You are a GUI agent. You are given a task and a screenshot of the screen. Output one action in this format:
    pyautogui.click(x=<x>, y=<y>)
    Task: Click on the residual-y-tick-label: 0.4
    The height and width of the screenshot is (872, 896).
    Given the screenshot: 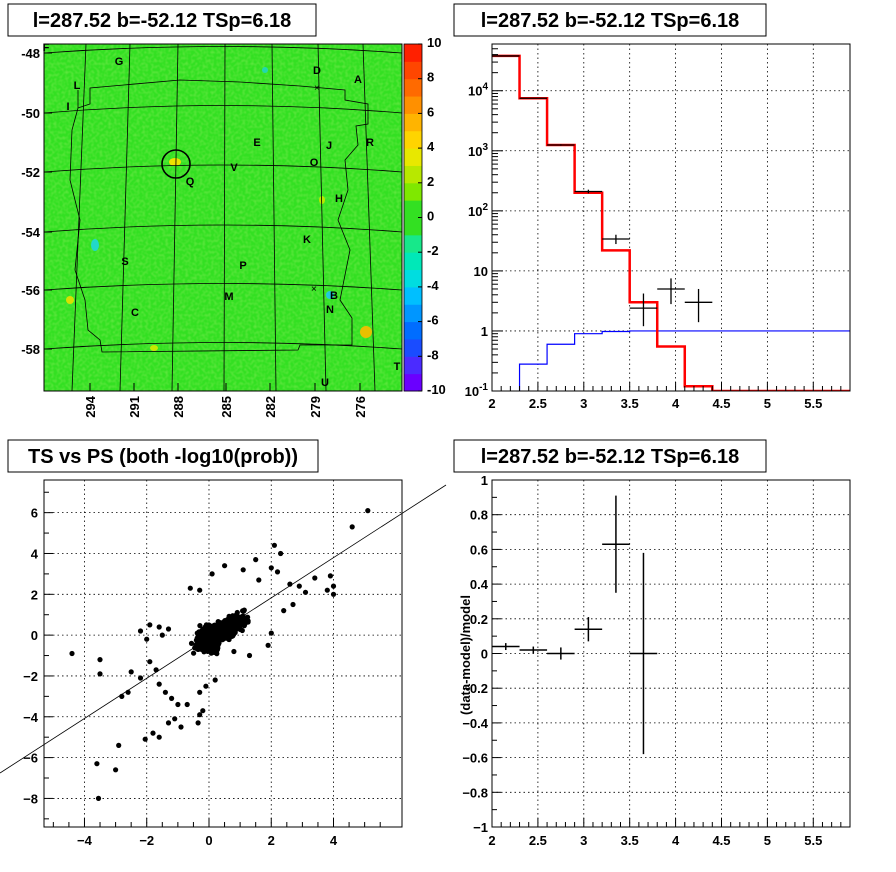 What is the action you would take?
    pyautogui.click(x=479, y=584)
    